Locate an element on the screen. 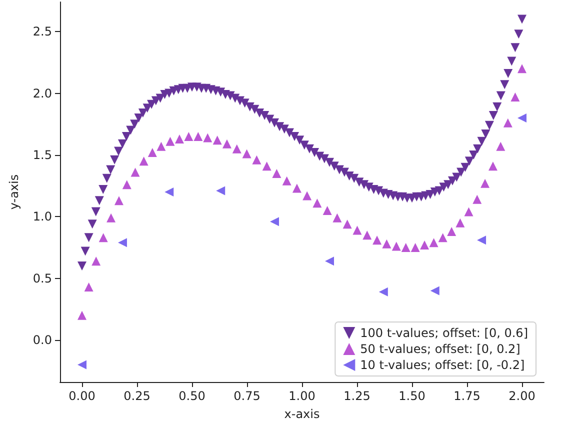 This screenshot has height=428, width=566. x-tick-label: 1.00 is located at coordinates (302, 396).